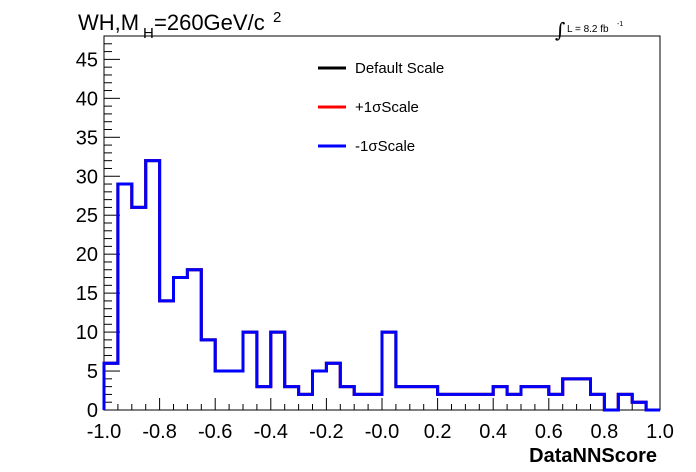  What do you see at coordinates (87, 216) in the screenshot?
I see `y-tick-label: 25` at bounding box center [87, 216].